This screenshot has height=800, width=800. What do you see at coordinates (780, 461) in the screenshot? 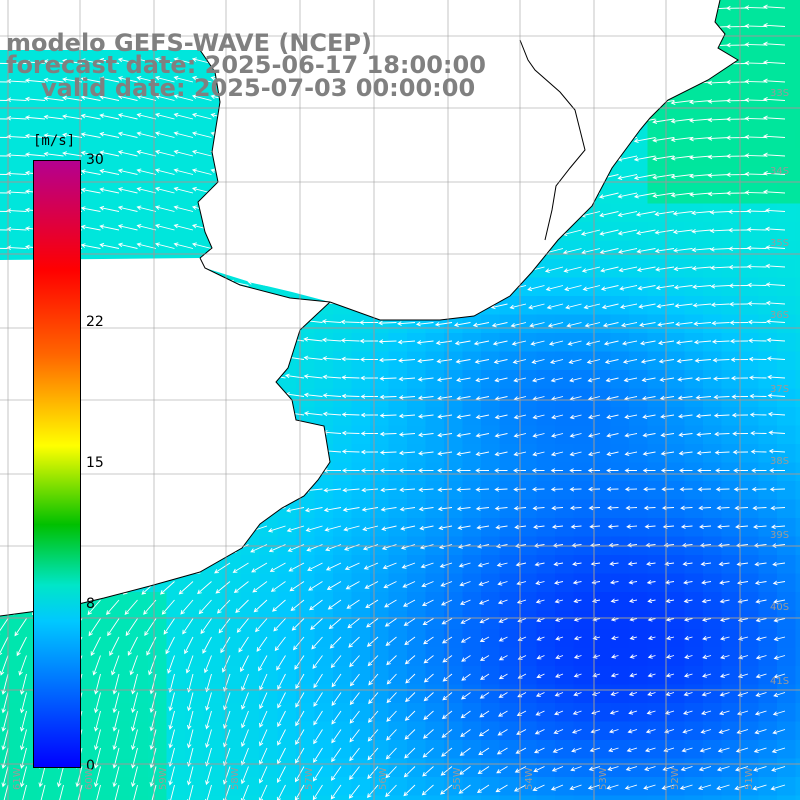
I see `latitude-label: 38S` at bounding box center [780, 461].